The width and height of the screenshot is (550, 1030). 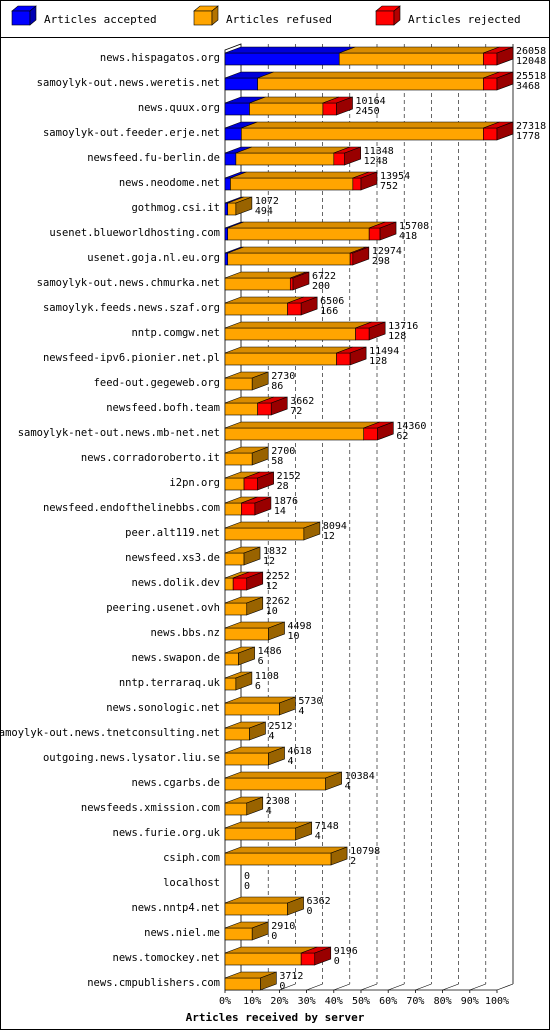 What do you see at coordinates (408, 236) in the screenshot?
I see `rejected-articles-label: 418` at bounding box center [408, 236].